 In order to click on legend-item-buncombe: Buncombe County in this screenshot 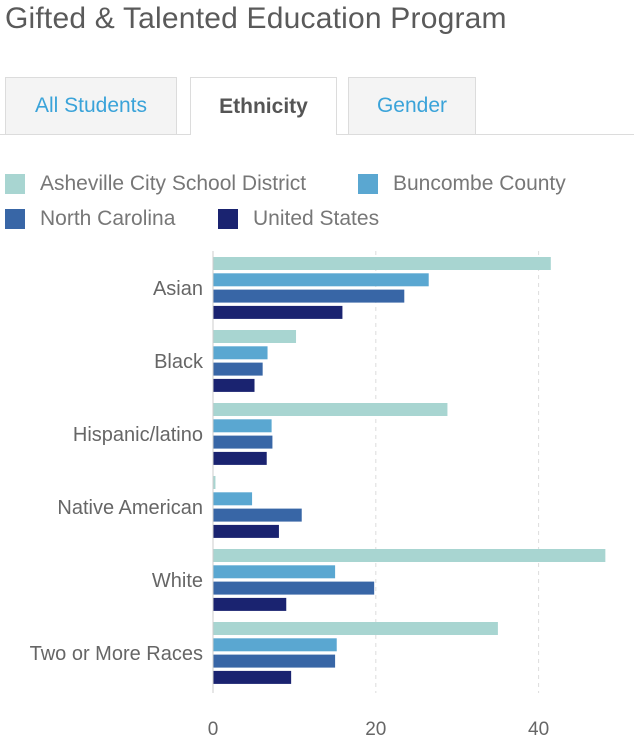, I will do `click(462, 184)`.